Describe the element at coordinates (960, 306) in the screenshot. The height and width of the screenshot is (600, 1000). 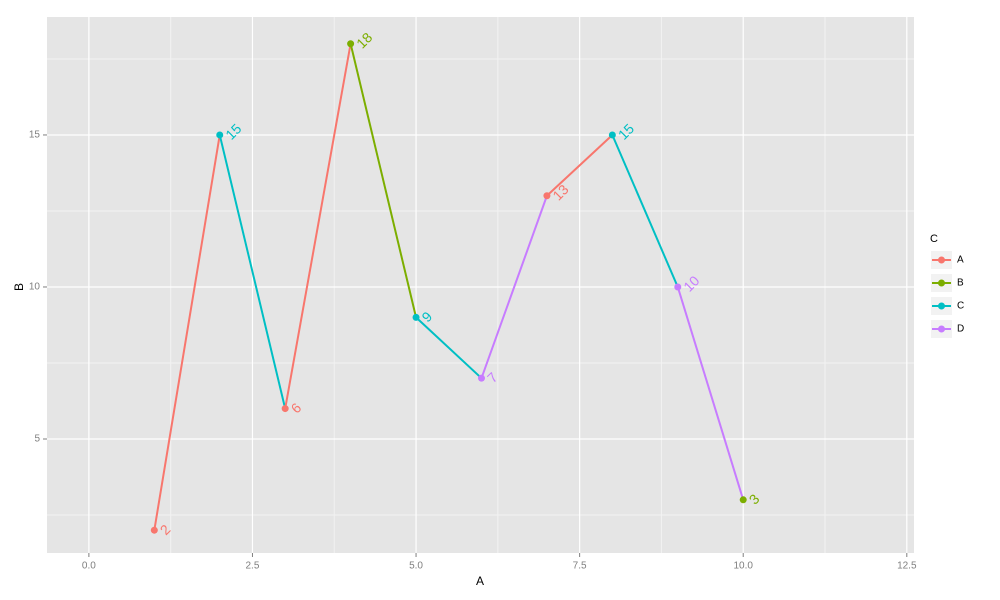
I see `legend-label: C` at that location.